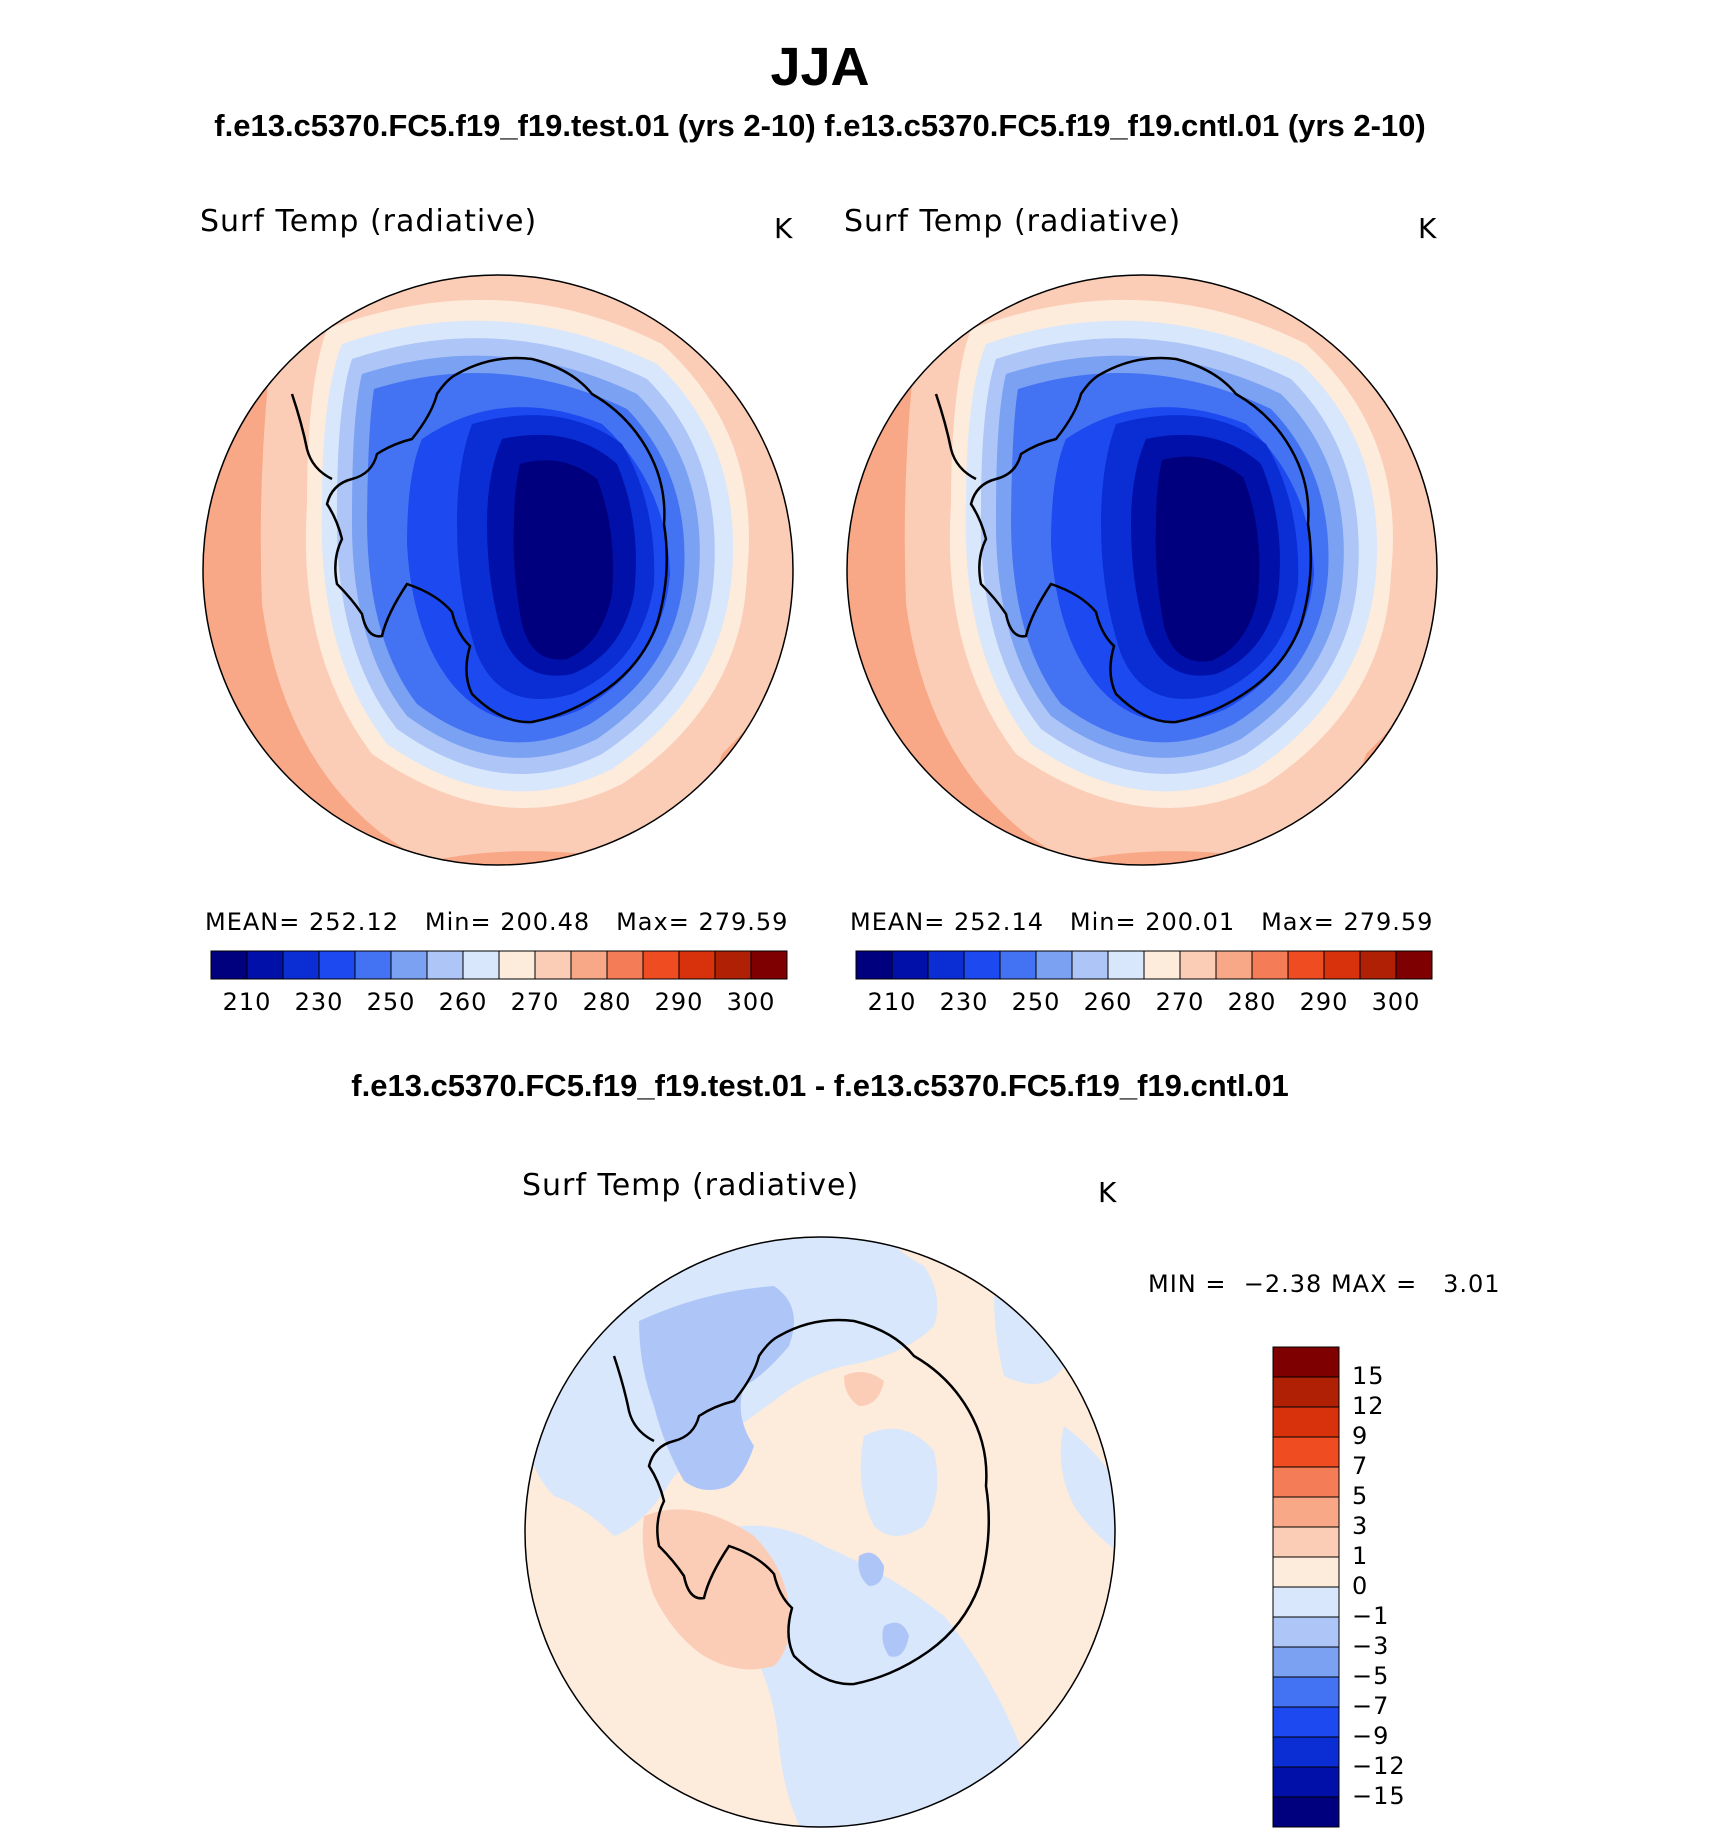 This screenshot has height=1840, width=1710. I want to click on difference-colorbar, so click(1306, 1587).